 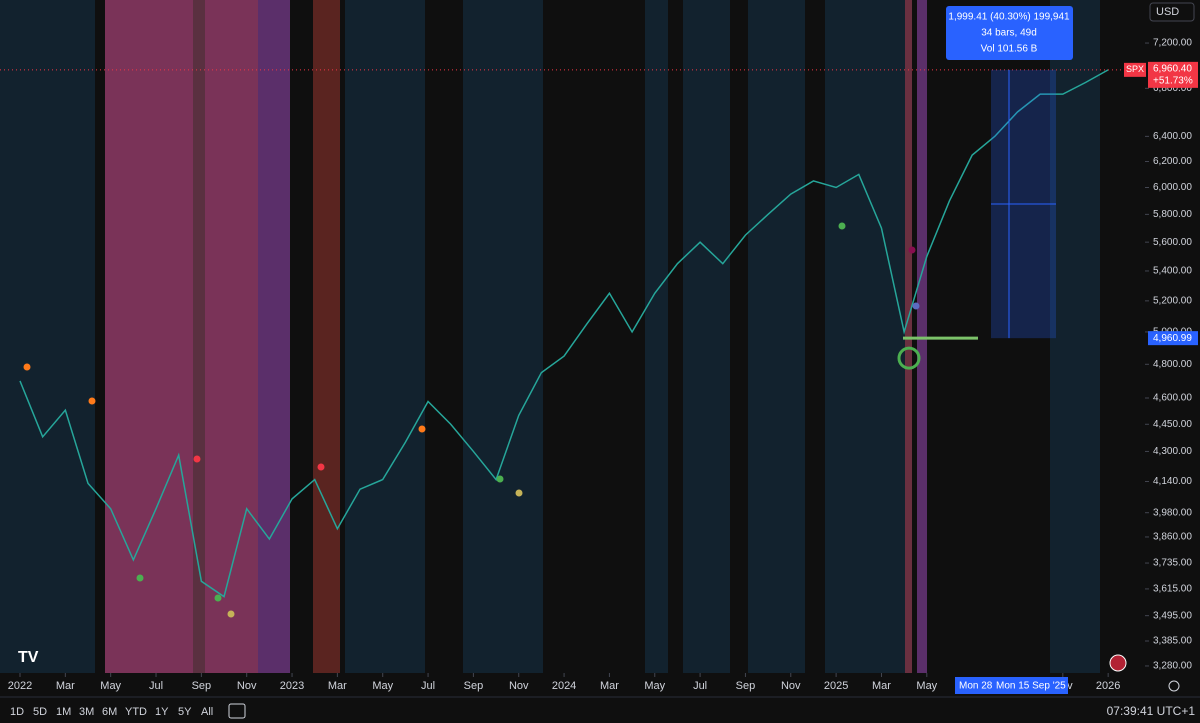 I want to click on measure-start: Mon 28, so click(x=976, y=686).